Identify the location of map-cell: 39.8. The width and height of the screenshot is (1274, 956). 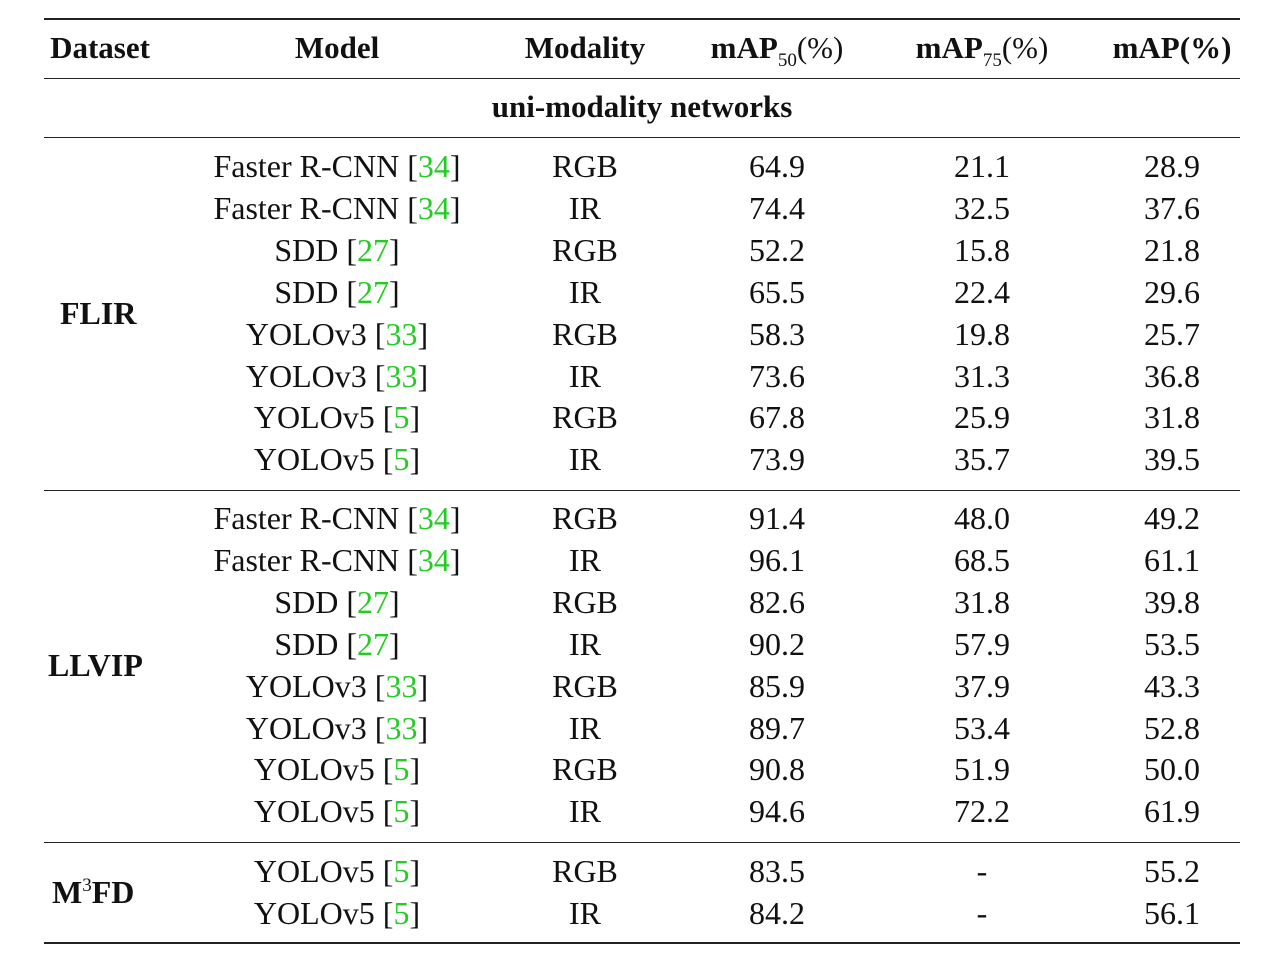
(1172, 602).